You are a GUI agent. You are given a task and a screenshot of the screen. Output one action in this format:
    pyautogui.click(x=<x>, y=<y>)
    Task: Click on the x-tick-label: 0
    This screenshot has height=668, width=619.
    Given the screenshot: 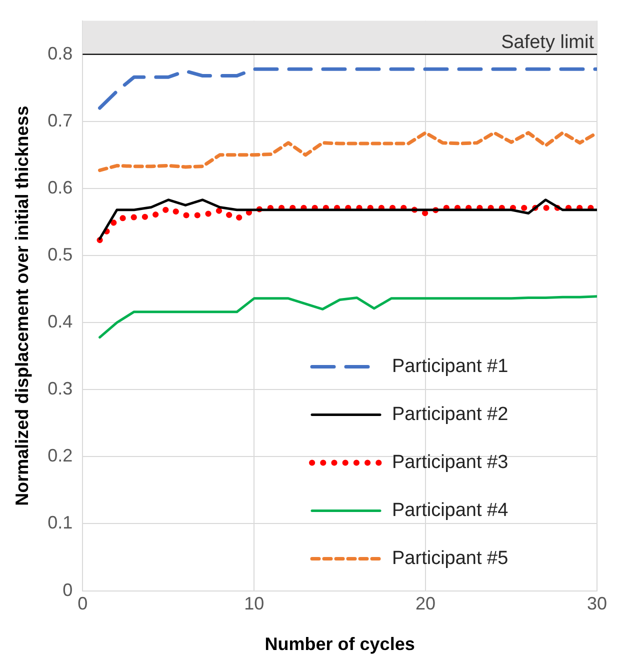 What is the action you would take?
    pyautogui.click(x=83, y=604)
    